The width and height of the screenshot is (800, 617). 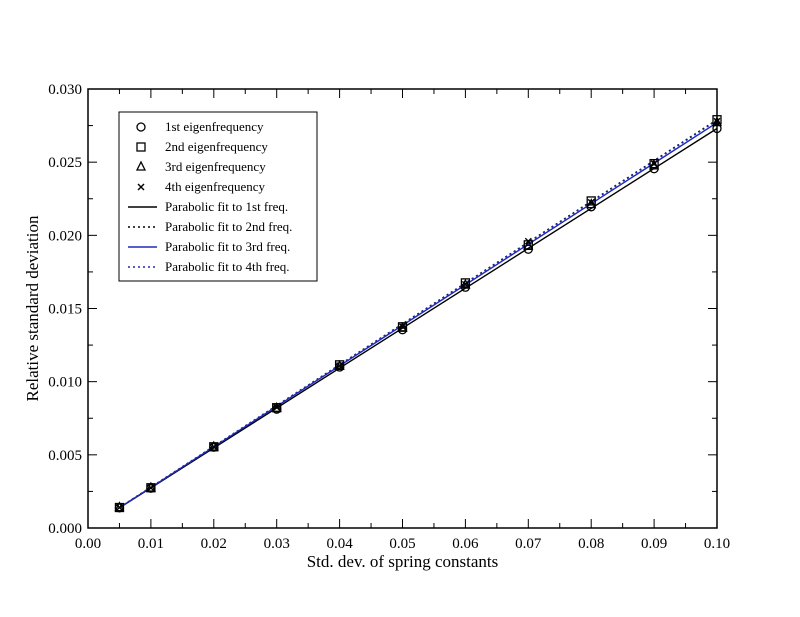 What do you see at coordinates (227, 266) in the screenshot?
I see `legend-label: Parabolic fit to 4th freq.` at bounding box center [227, 266].